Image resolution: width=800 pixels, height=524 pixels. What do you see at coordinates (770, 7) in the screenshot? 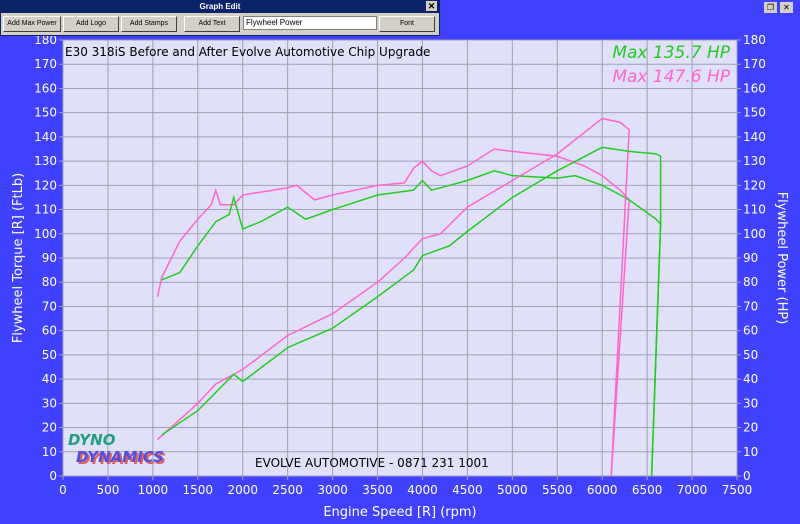
I see `restore-icon: ❐` at bounding box center [770, 7].